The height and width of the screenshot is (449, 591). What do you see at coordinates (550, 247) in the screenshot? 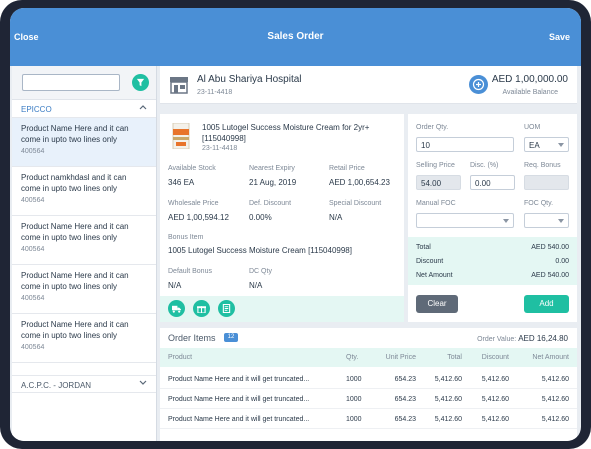
I see `total-value: AED 540.00` at bounding box center [550, 247].